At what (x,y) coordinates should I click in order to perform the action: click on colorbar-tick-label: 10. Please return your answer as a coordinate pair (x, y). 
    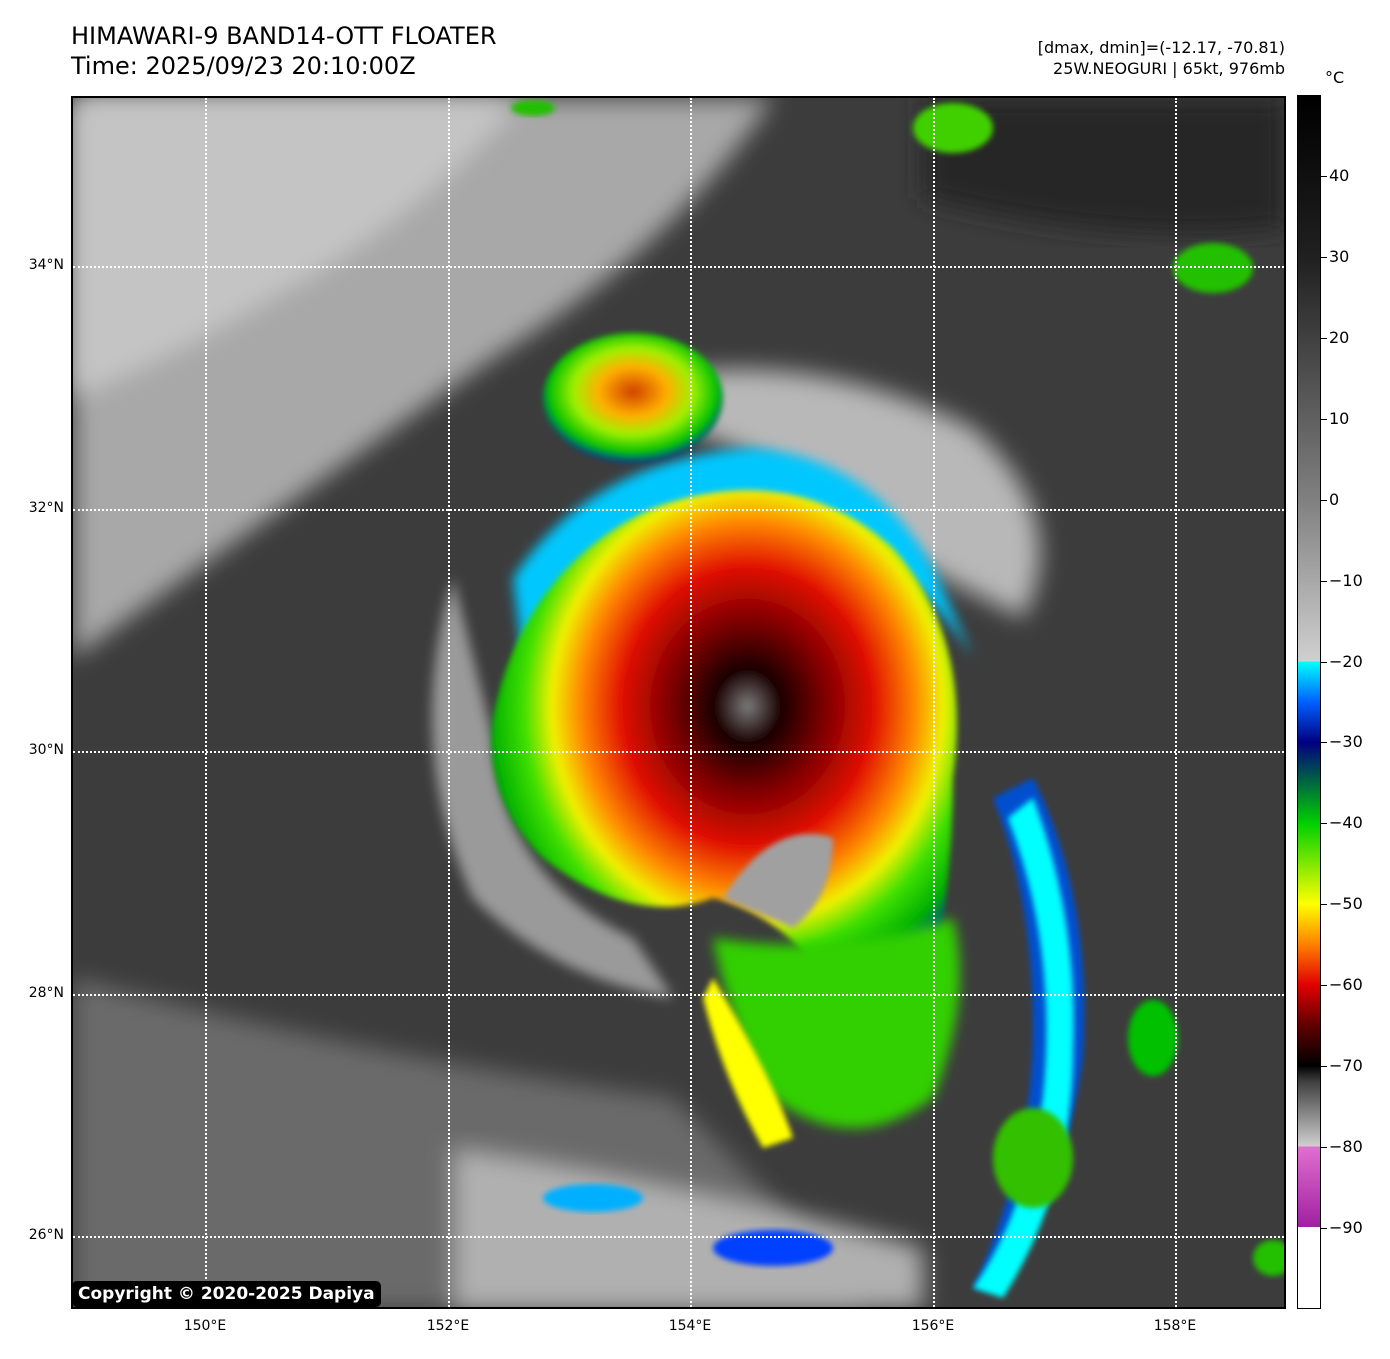
    Looking at the image, I should click on (1339, 418).